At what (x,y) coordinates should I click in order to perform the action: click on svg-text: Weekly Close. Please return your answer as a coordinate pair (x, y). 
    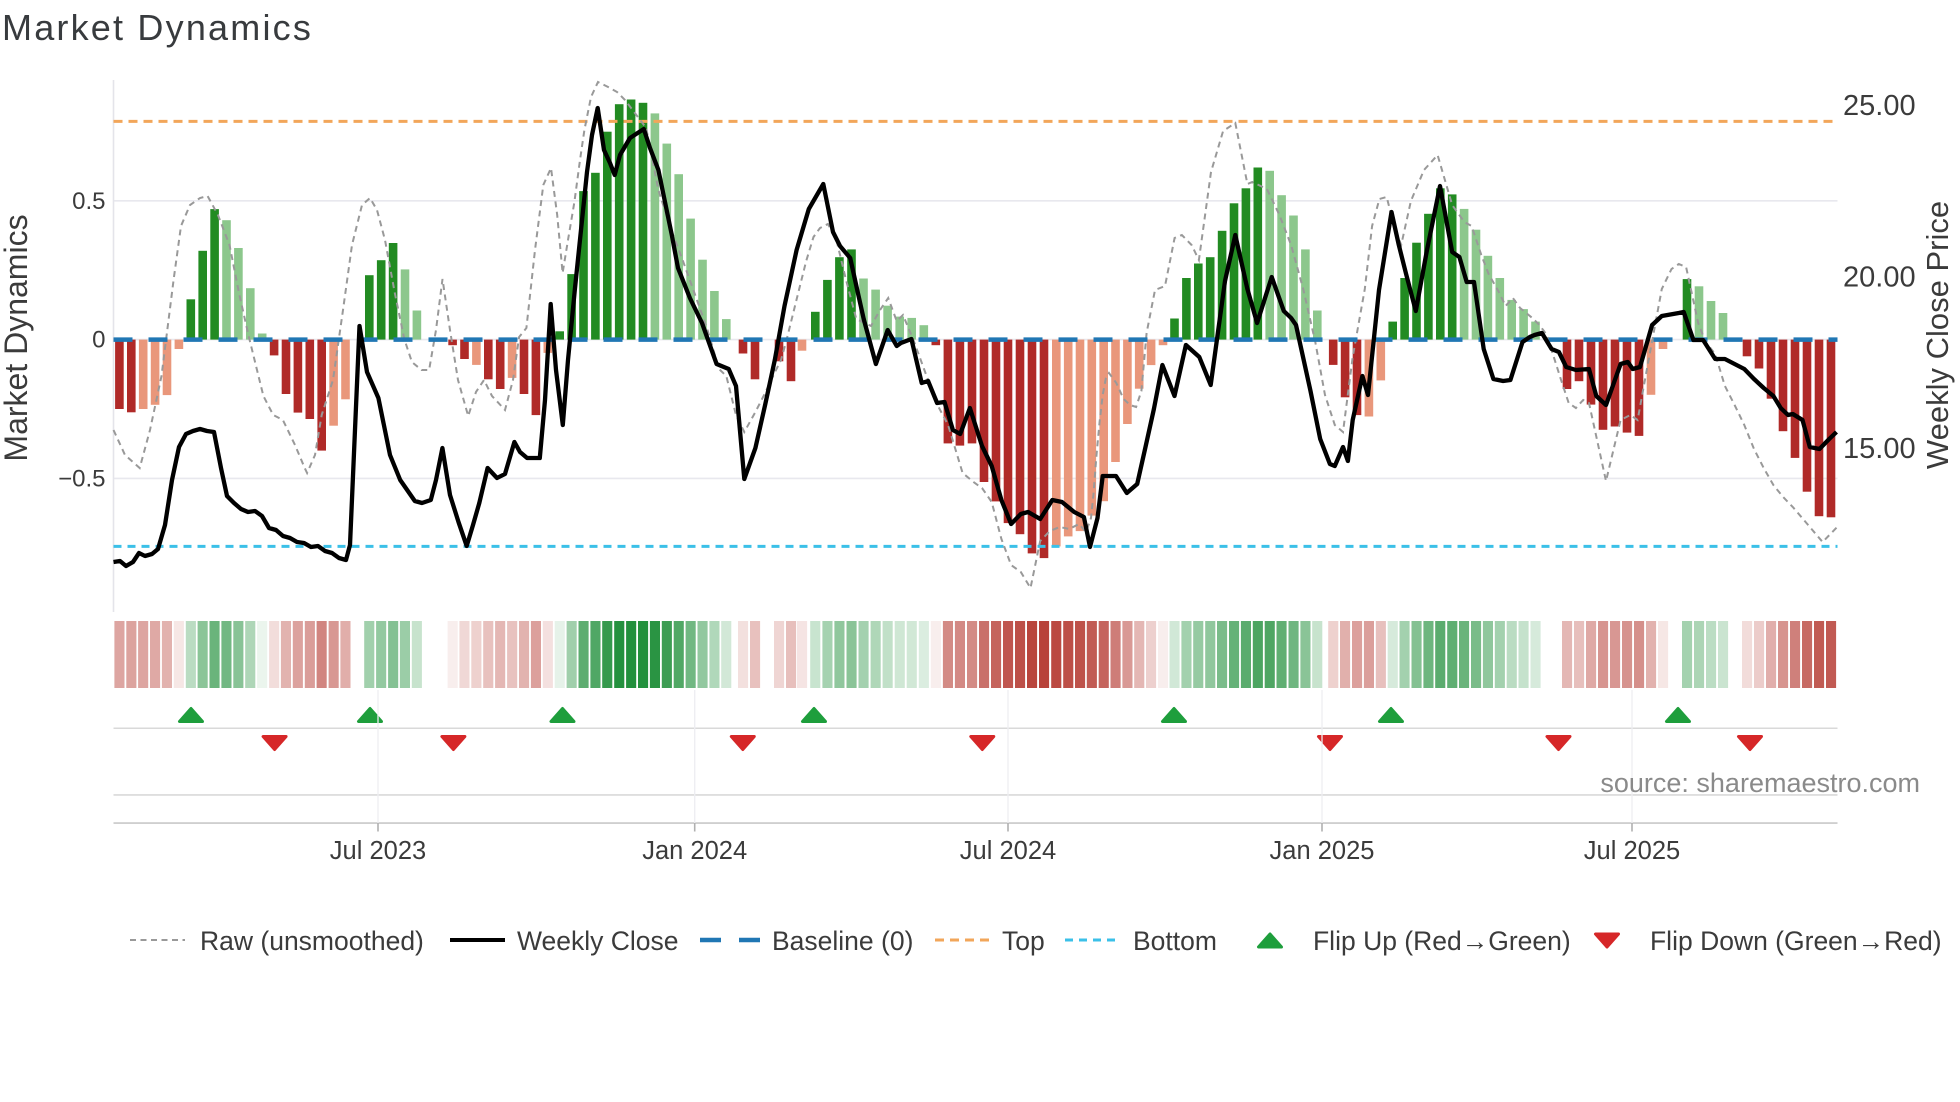
    Looking at the image, I should click on (598, 941).